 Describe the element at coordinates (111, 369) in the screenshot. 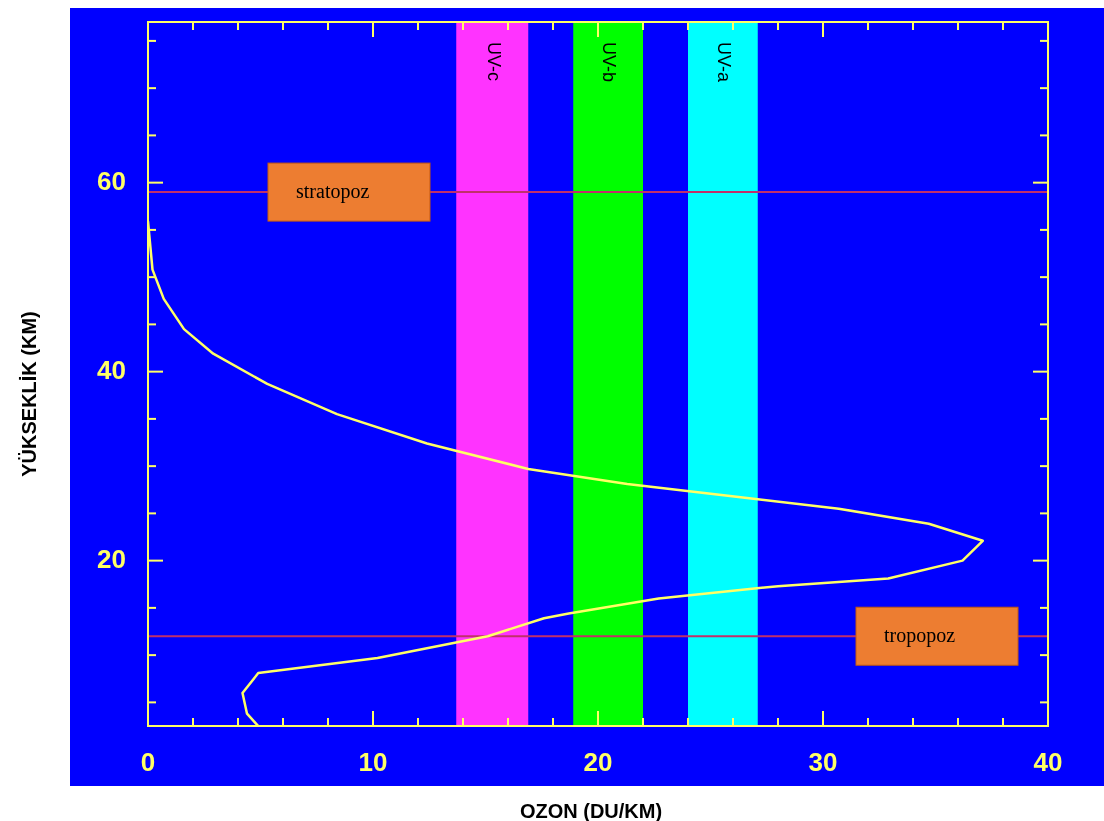

I see `y-tick-label: 40` at that location.